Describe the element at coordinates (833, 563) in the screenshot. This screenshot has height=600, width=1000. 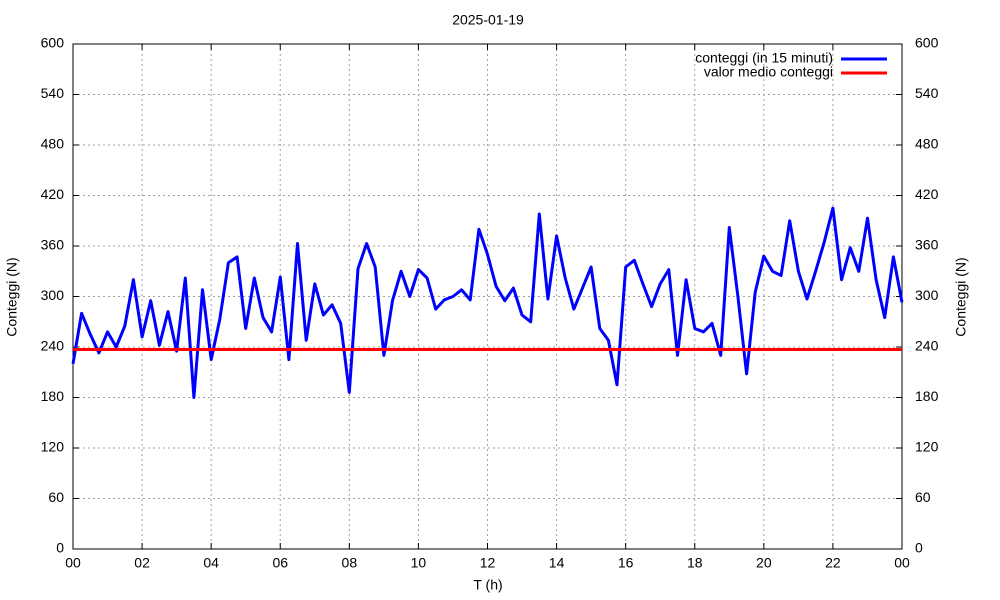
I see `x-tick-label: 22` at that location.